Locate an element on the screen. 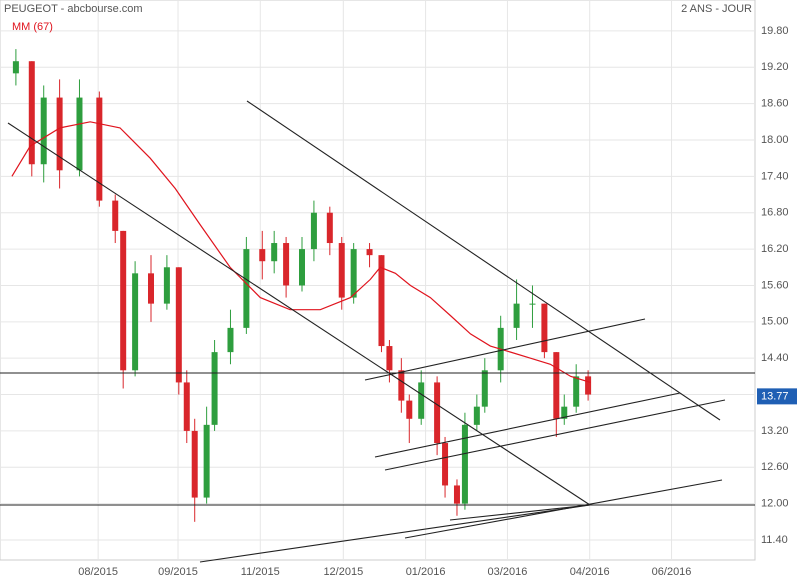  chart-subtitle: 2 ANS - JOUR is located at coordinates (716, 9).